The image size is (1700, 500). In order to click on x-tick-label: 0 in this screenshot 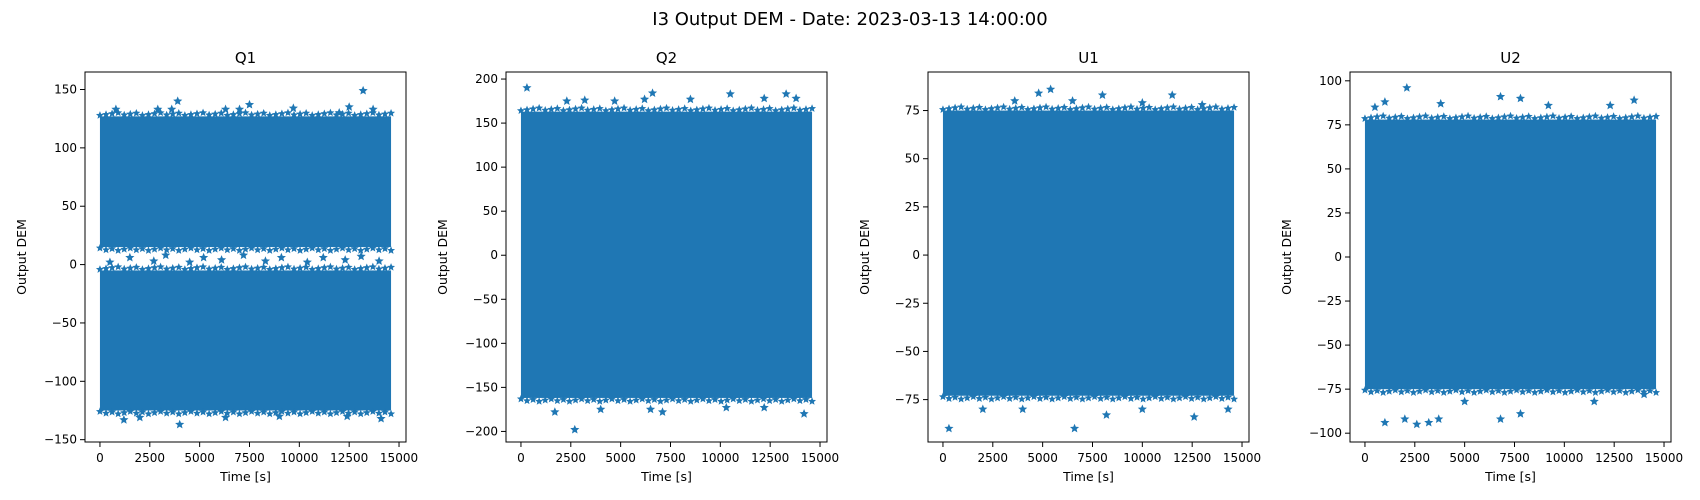, I will do `click(100, 458)`.